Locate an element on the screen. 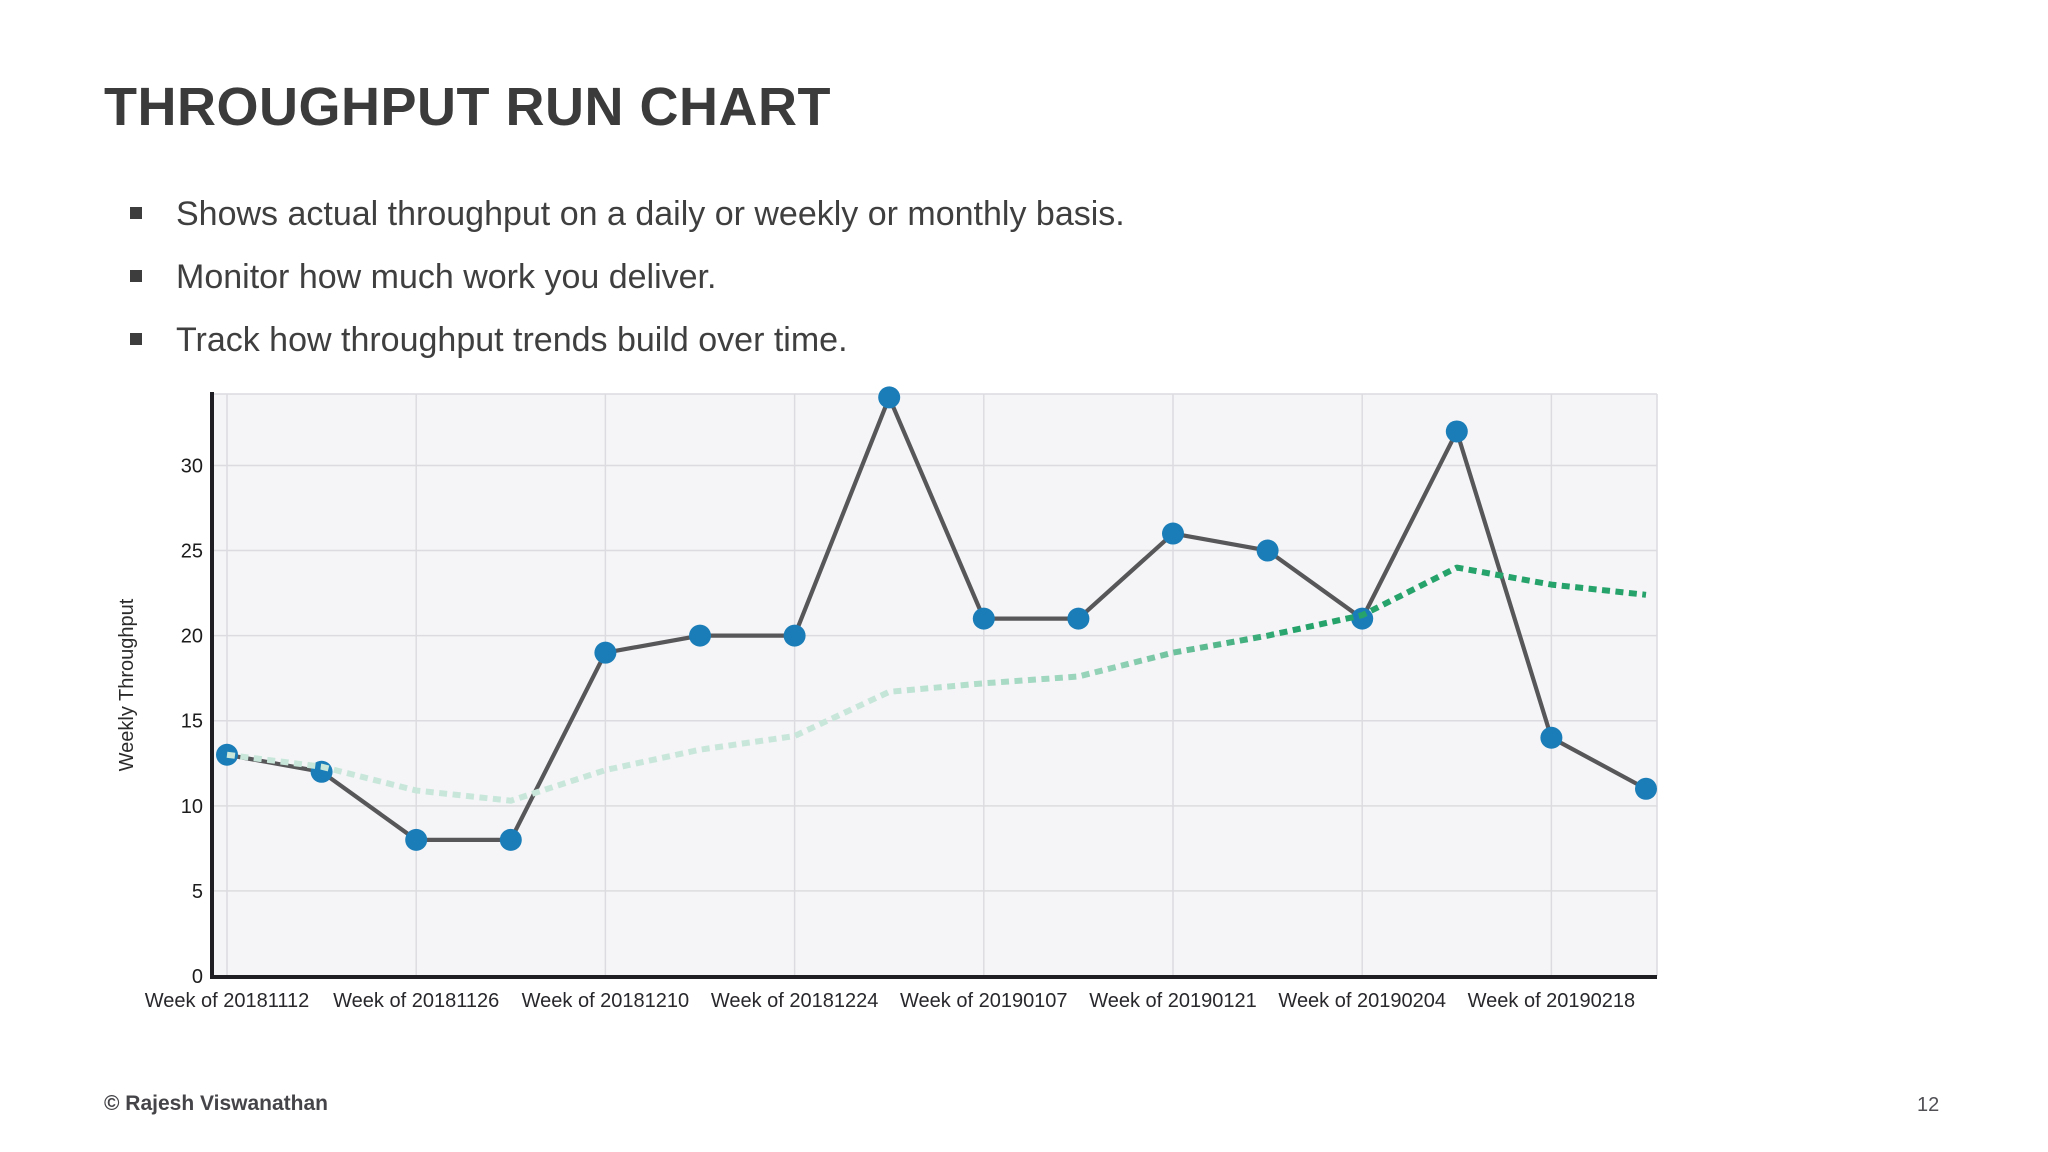  y-tick-label: 0 is located at coordinates (197, 977).